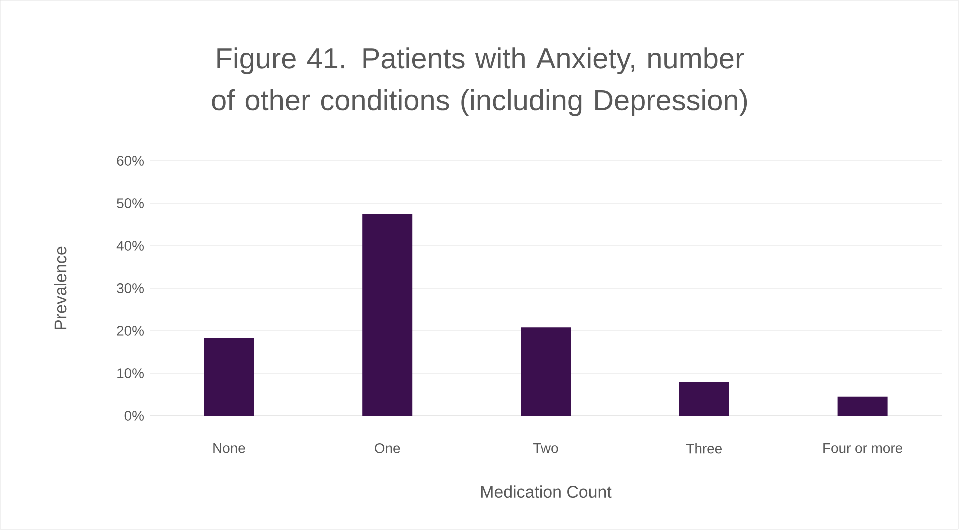  I want to click on y-tick-label: 30%, so click(130, 289).